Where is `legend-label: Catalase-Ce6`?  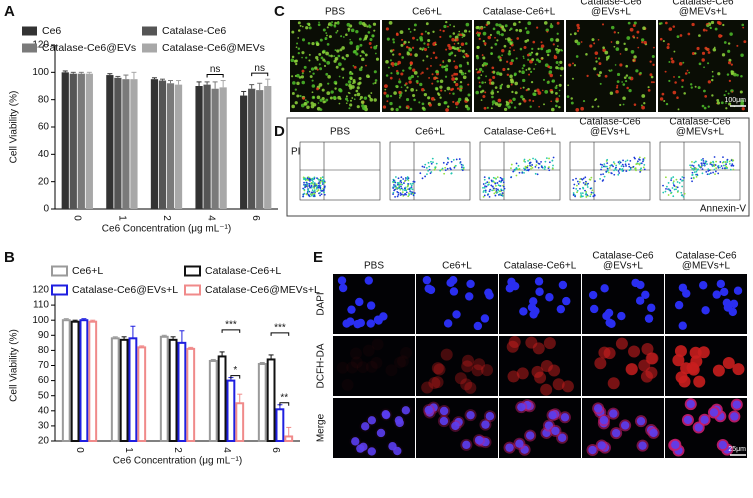
legend-label: Catalase-Ce6 is located at coordinates (194, 31).